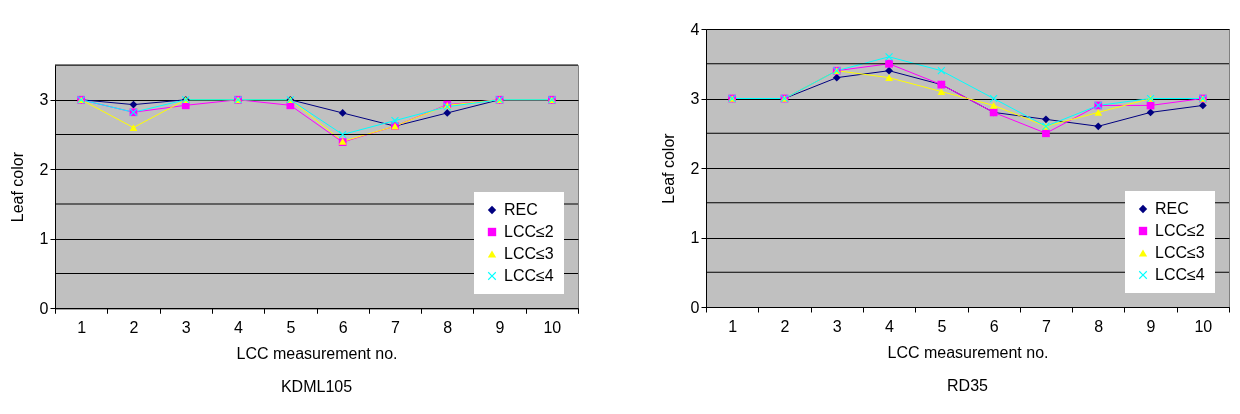 This screenshot has height=414, width=1240. Describe the element at coordinates (695, 29) in the screenshot. I see `y-tick-label: 4` at that location.